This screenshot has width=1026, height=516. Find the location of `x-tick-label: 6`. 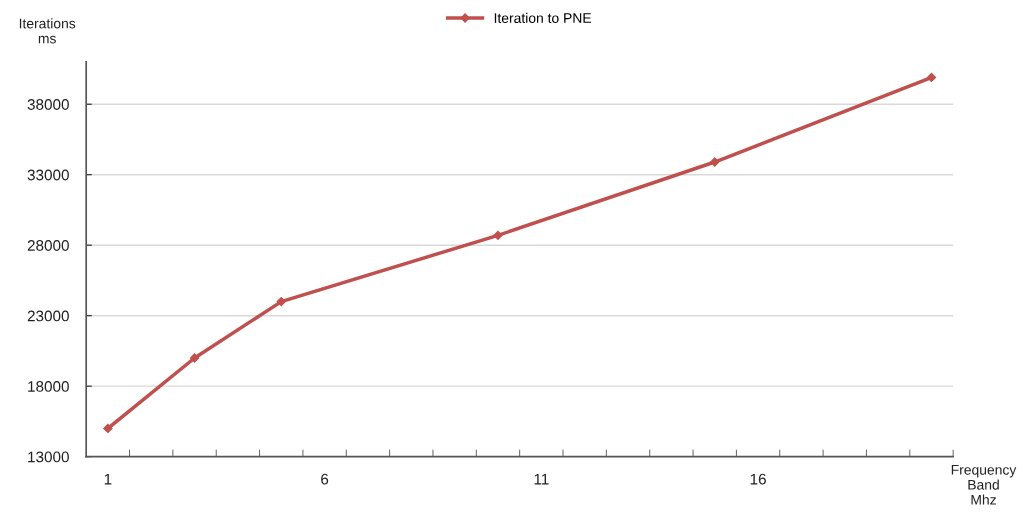

x-tick-label: 6 is located at coordinates (325, 479).